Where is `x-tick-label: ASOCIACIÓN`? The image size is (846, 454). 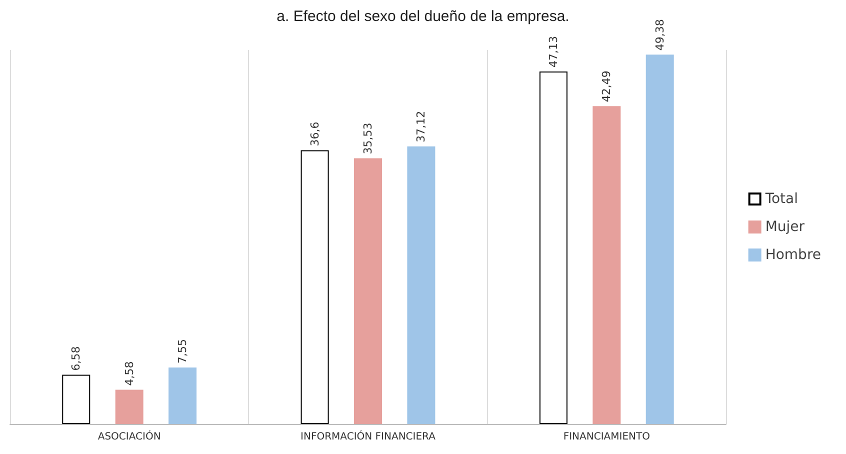 x-tick-label: ASOCIACIÓN is located at coordinates (129, 436).